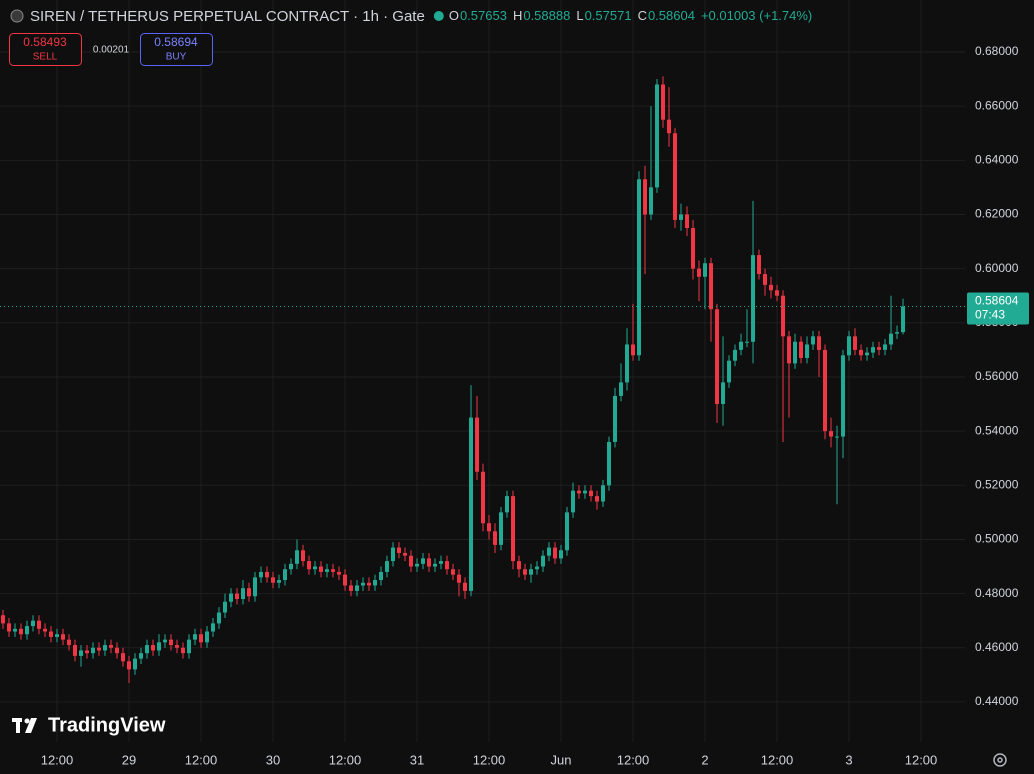 Image resolution: width=1034 pixels, height=774 pixels. I want to click on brand-name: TradingView, so click(107, 725).